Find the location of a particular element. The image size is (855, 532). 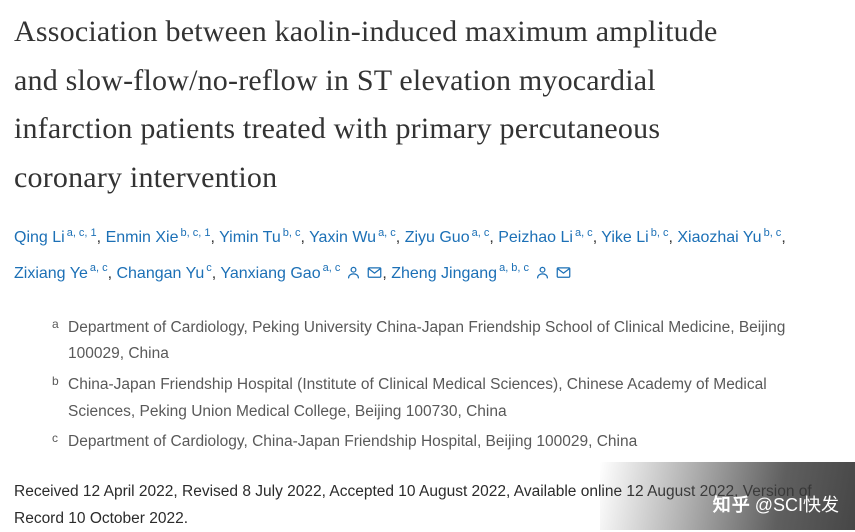

author-link: Enmin Xie b, c, 1 is located at coordinates (158, 237).